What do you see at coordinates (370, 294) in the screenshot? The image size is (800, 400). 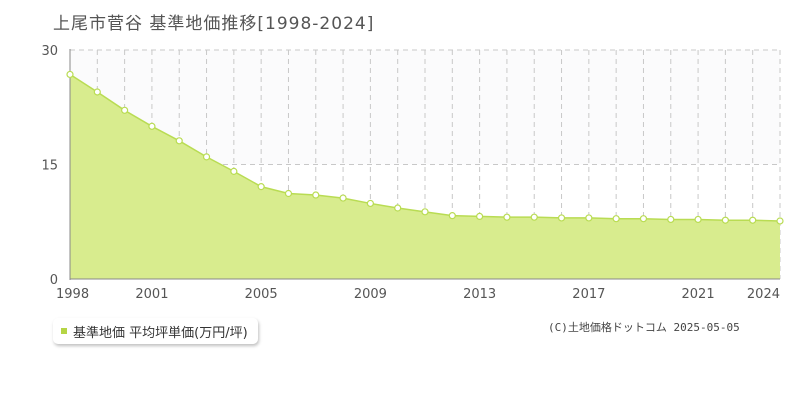 I see `x-tick-label: 2009` at bounding box center [370, 294].